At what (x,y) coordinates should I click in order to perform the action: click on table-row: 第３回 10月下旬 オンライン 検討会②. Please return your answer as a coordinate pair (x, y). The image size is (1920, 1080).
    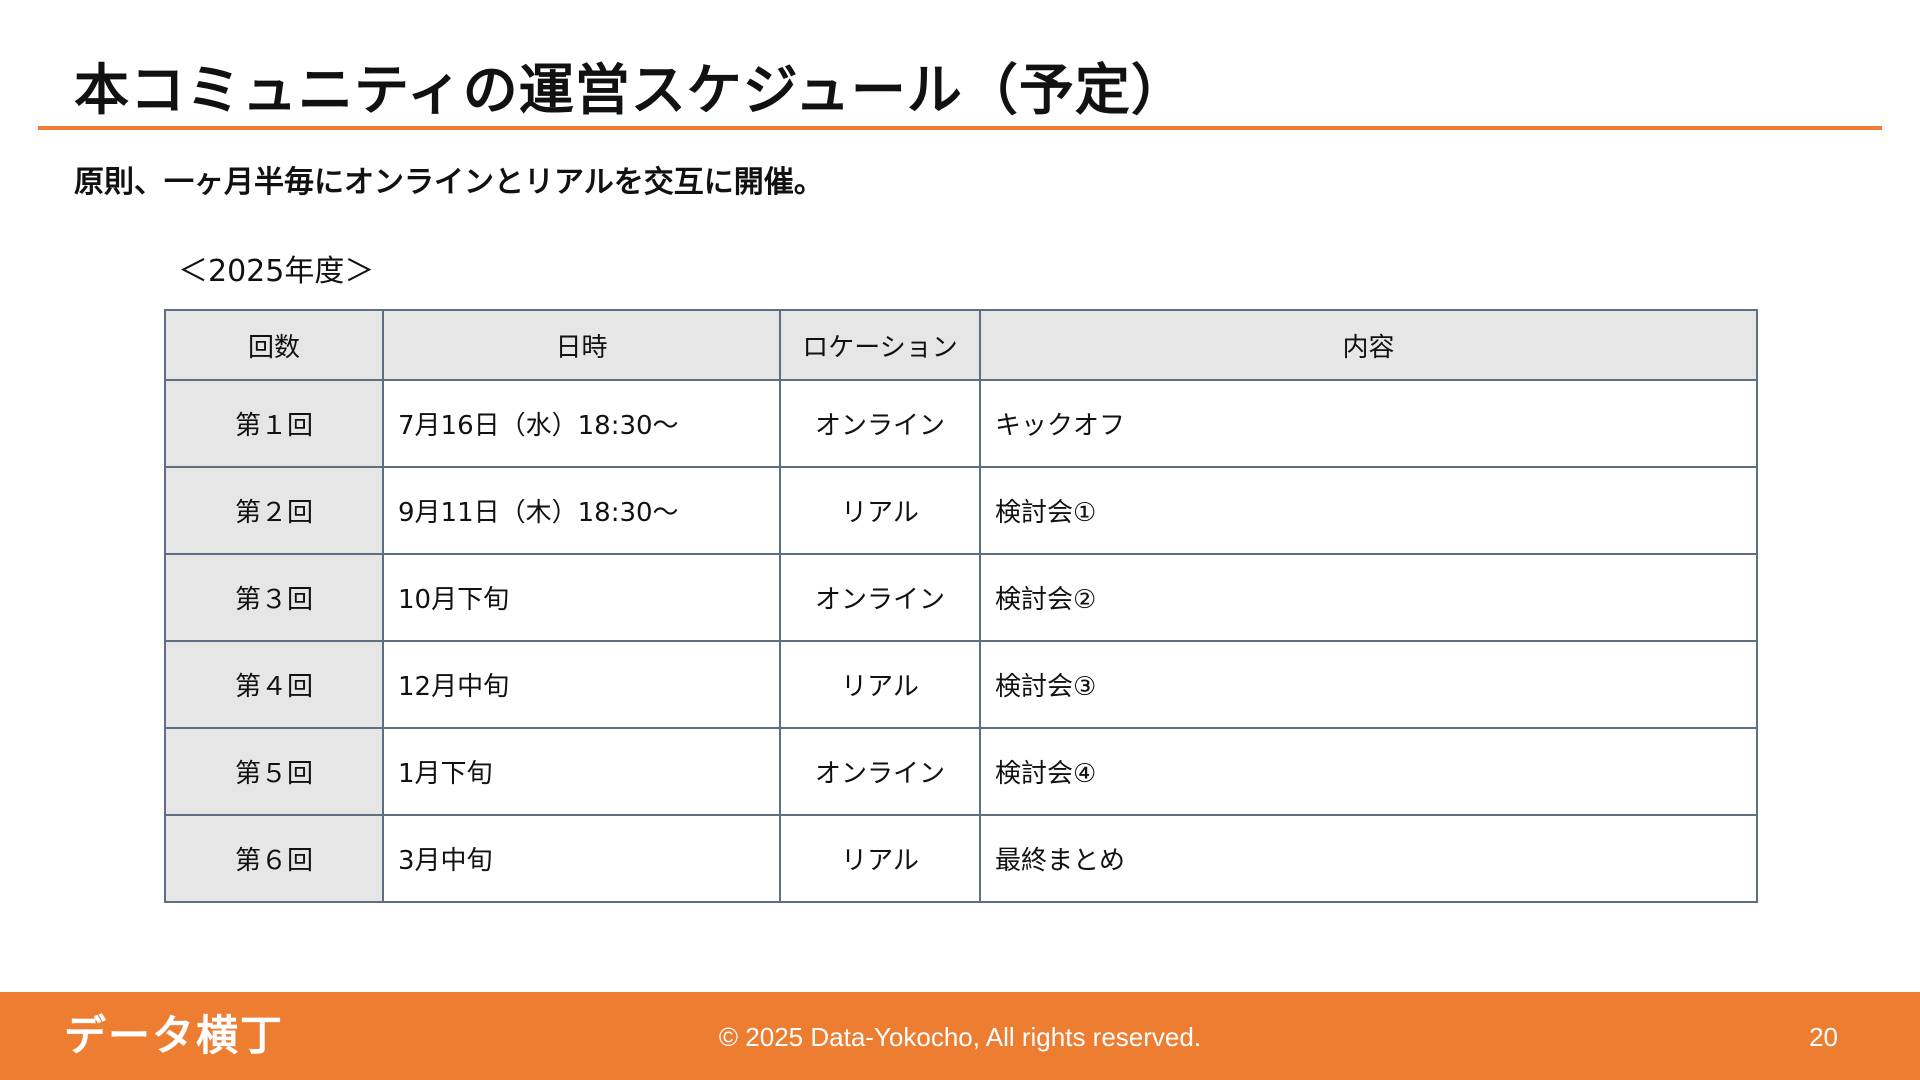
    Looking at the image, I should click on (961, 597).